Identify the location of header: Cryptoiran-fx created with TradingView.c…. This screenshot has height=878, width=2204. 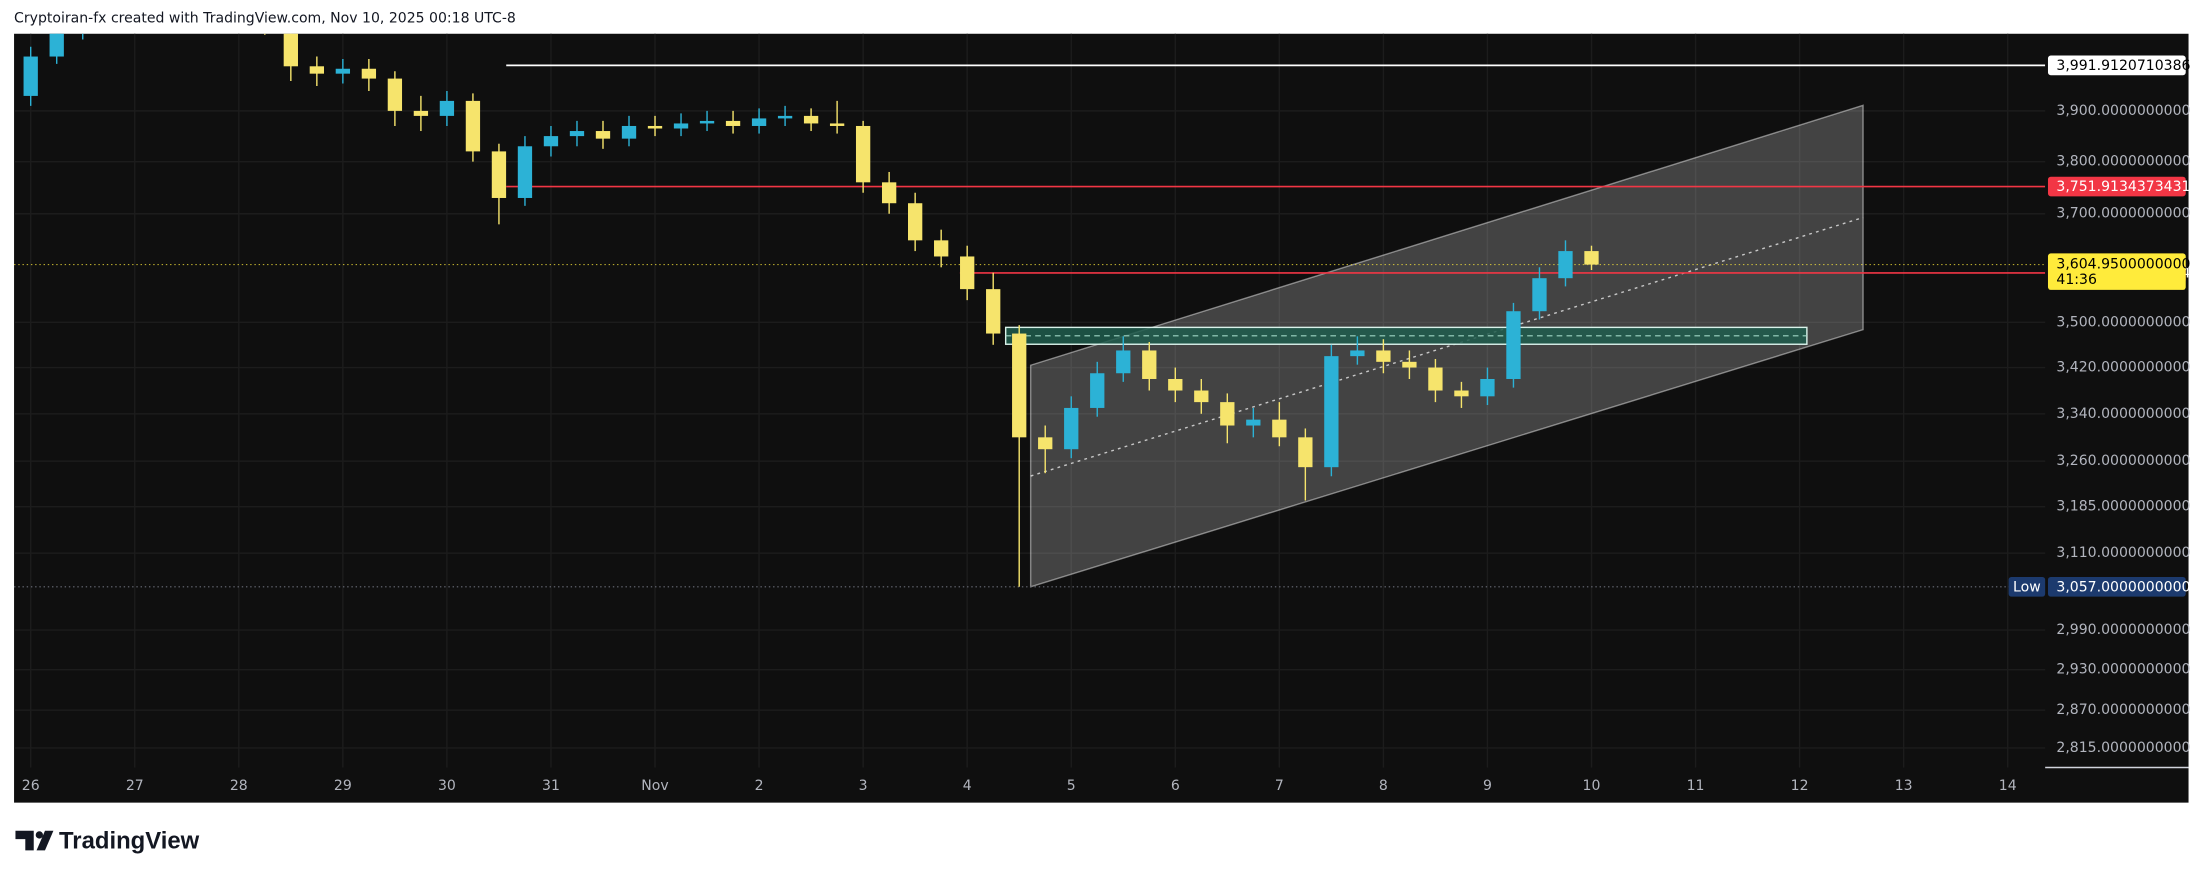
(265, 18).